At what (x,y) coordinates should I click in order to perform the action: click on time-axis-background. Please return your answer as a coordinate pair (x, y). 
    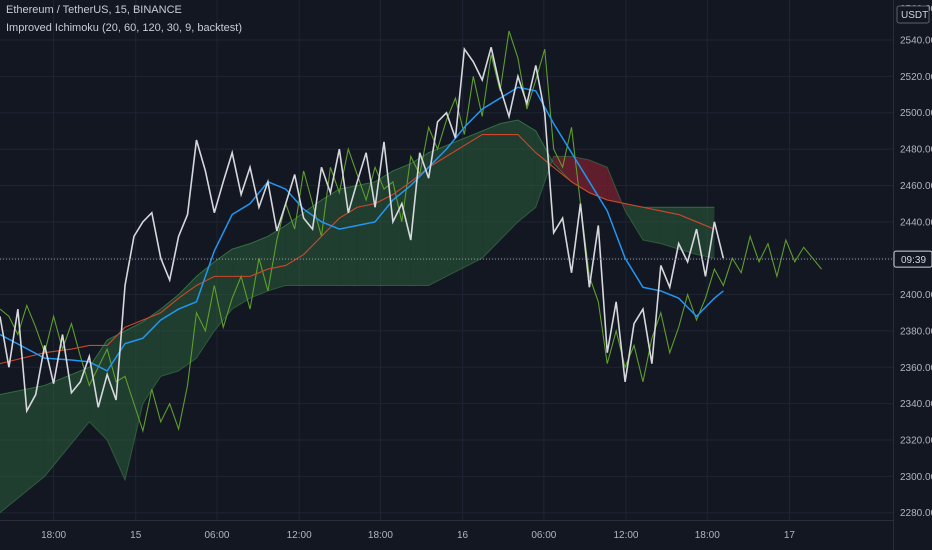
    Looking at the image, I should click on (446, 535).